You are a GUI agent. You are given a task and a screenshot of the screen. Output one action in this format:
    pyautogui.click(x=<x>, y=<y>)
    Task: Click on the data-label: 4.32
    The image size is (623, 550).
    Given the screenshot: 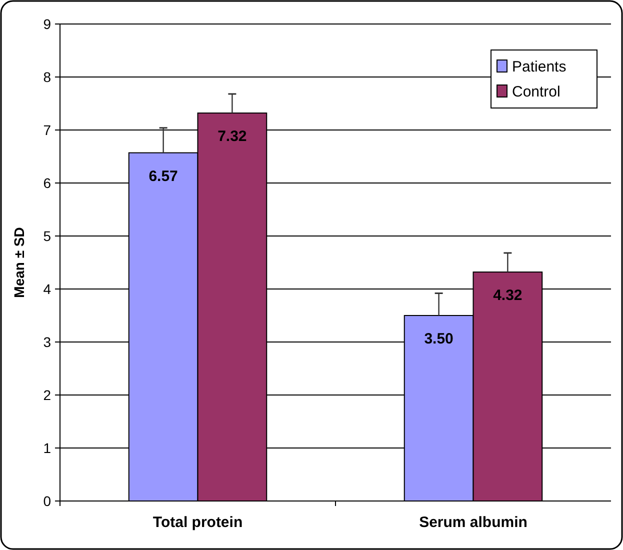 What is the action you would take?
    pyautogui.click(x=507, y=295)
    